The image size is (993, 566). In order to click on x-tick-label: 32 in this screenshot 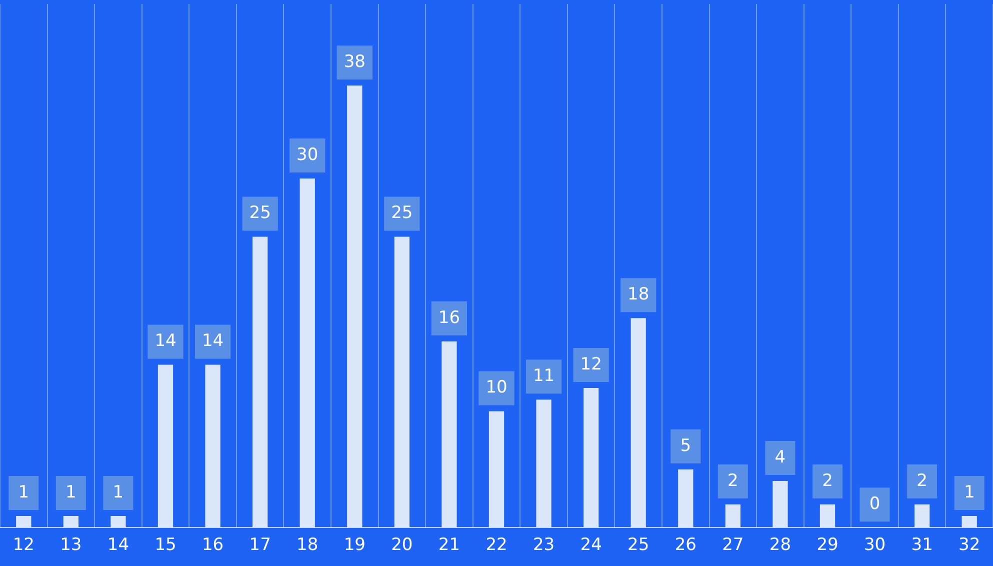, I will do `click(969, 545)`.